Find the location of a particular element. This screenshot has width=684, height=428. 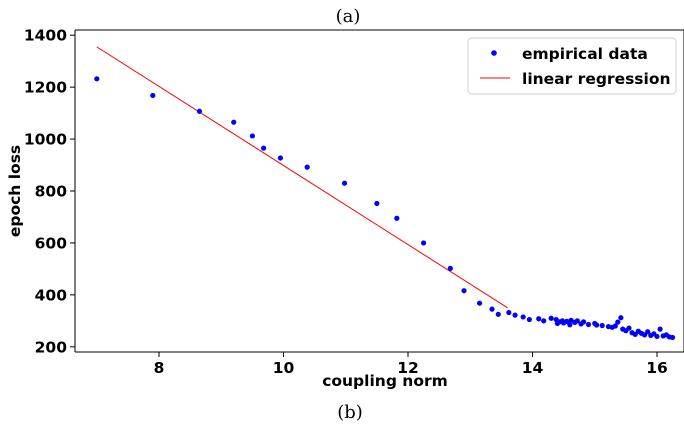

y-ticks: 200 400 600 800 1000 1200 1400 is located at coordinates (49, 191).